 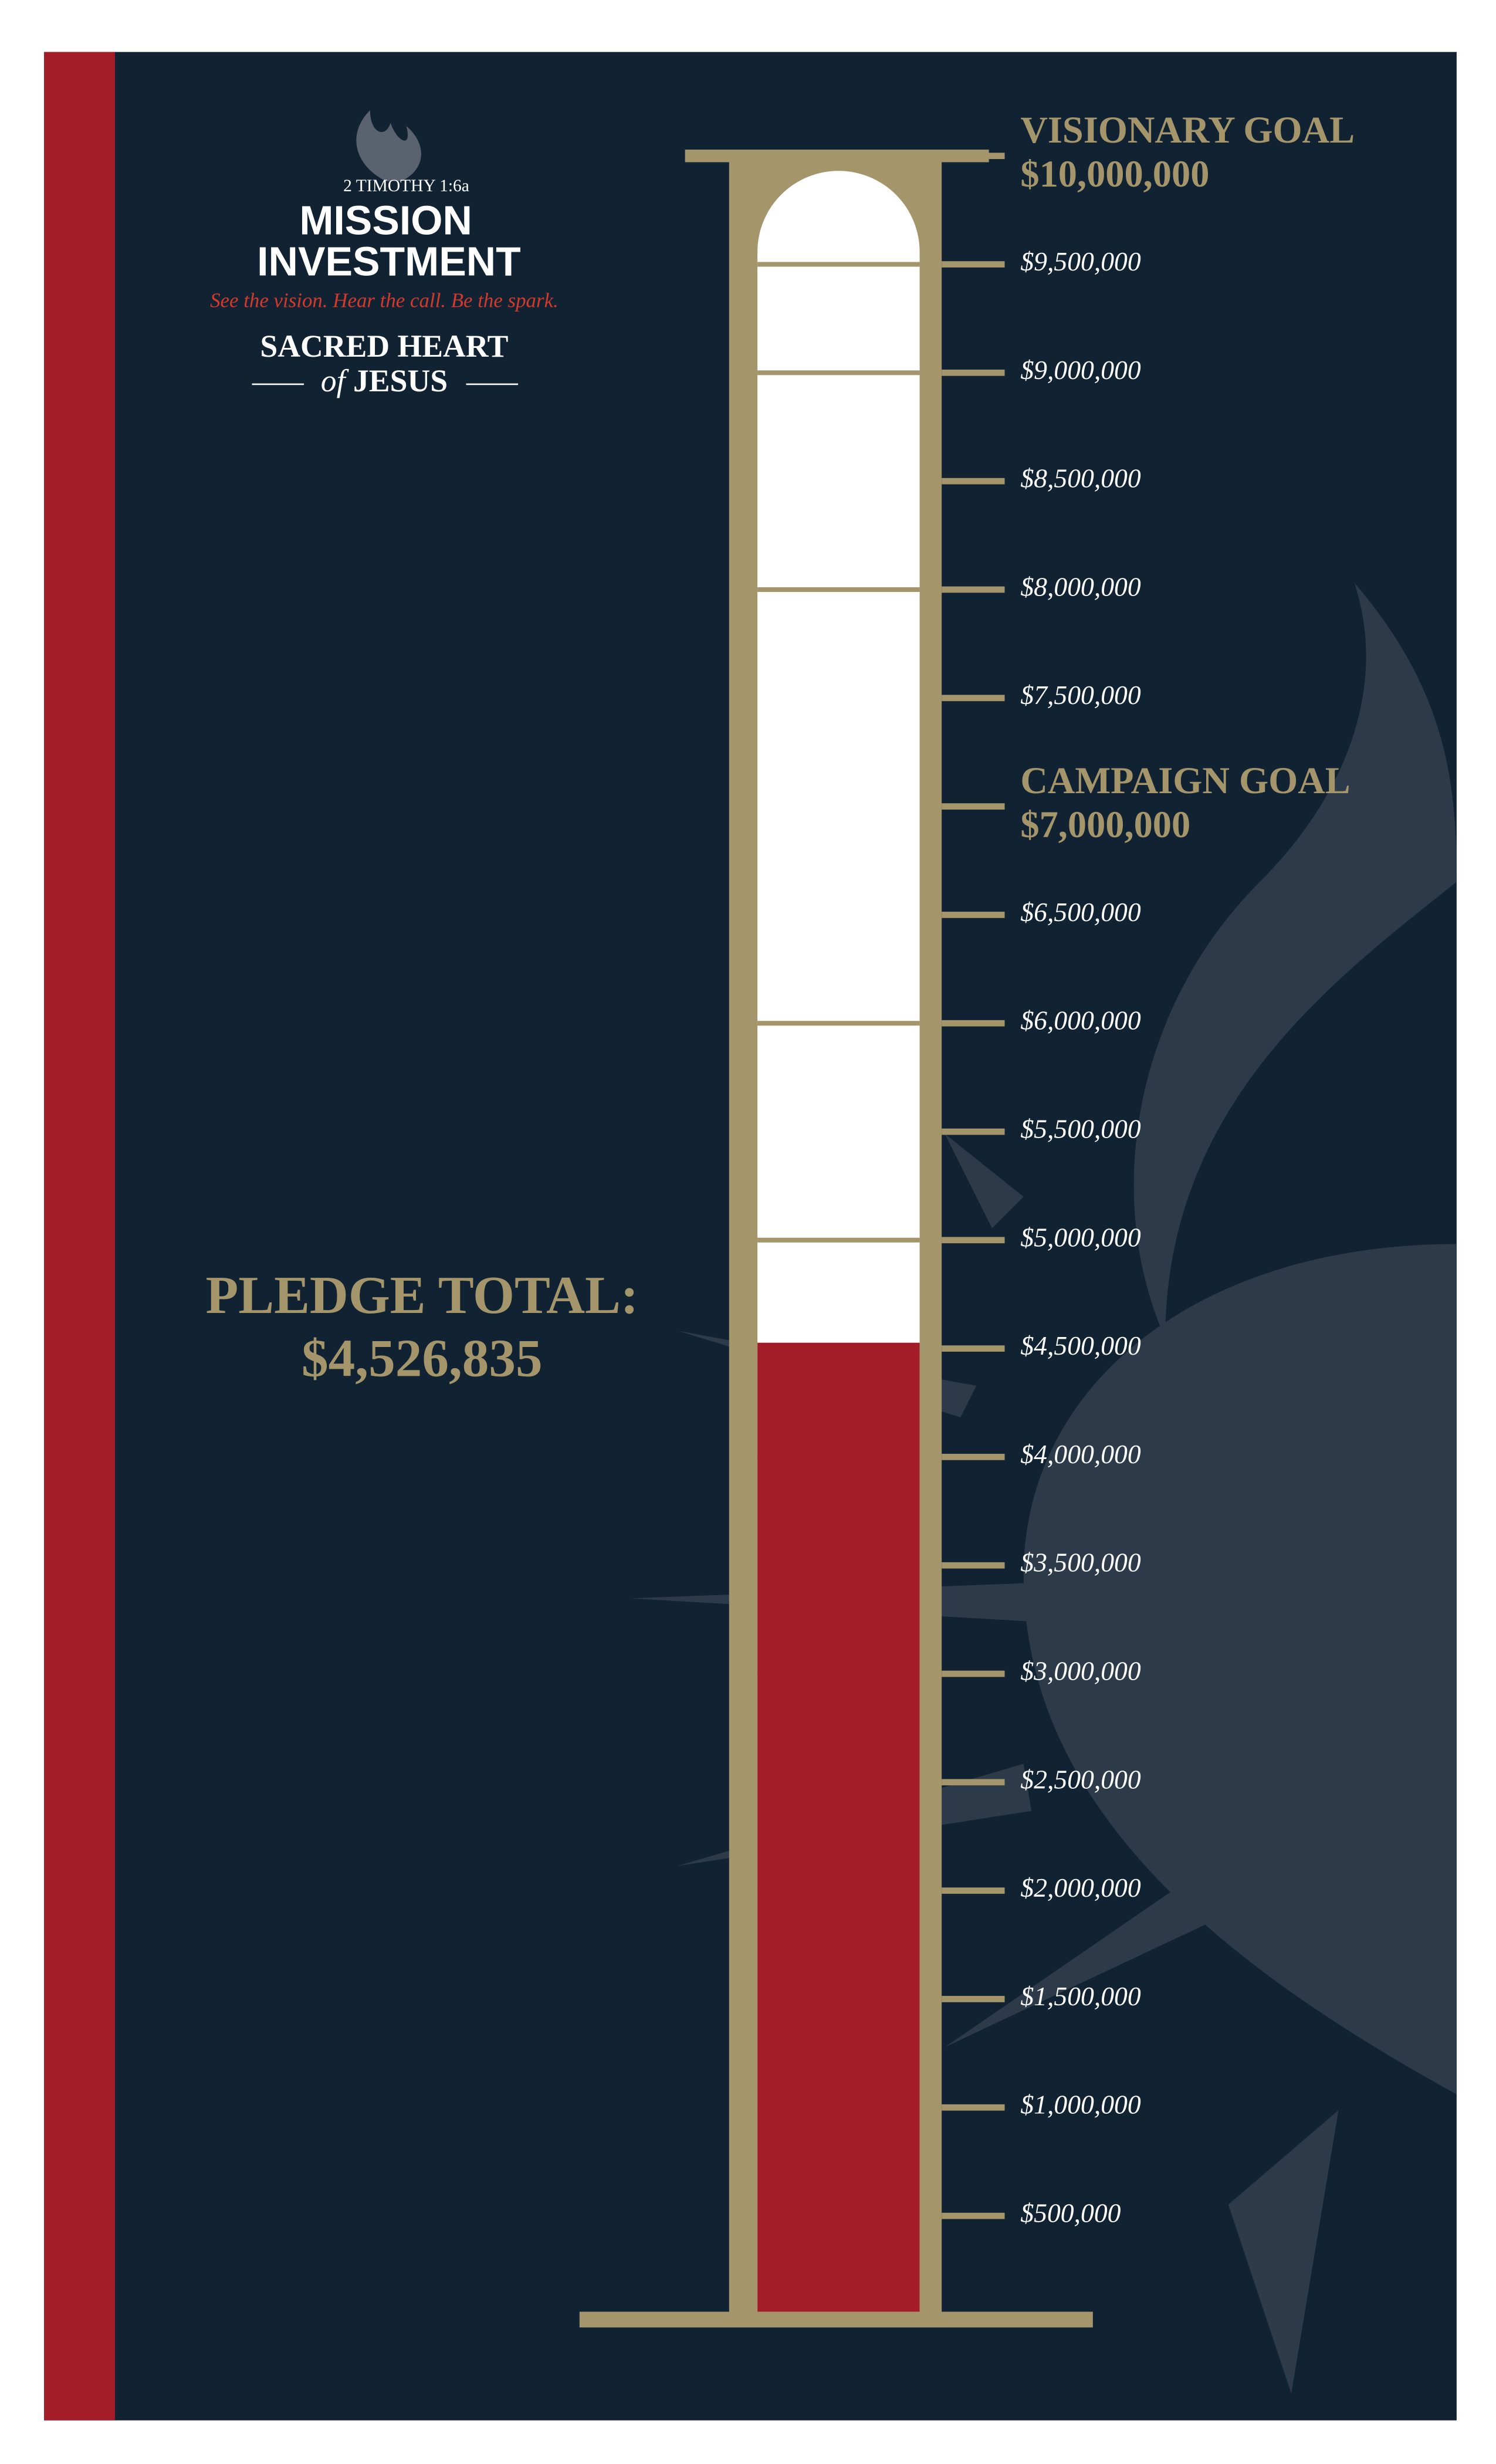 I want to click on parish: SACRED HEART, so click(x=384, y=346).